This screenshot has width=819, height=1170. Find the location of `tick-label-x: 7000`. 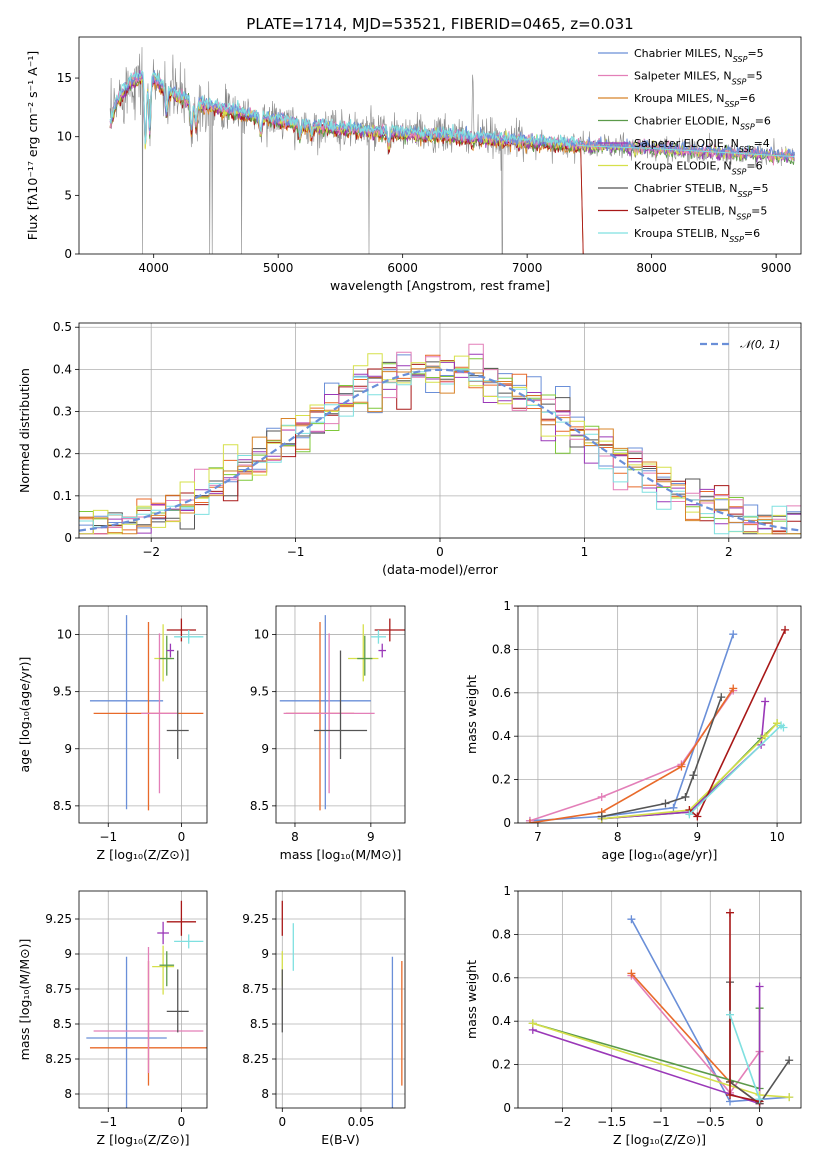

tick-label-x: 7000 is located at coordinates (527, 268).